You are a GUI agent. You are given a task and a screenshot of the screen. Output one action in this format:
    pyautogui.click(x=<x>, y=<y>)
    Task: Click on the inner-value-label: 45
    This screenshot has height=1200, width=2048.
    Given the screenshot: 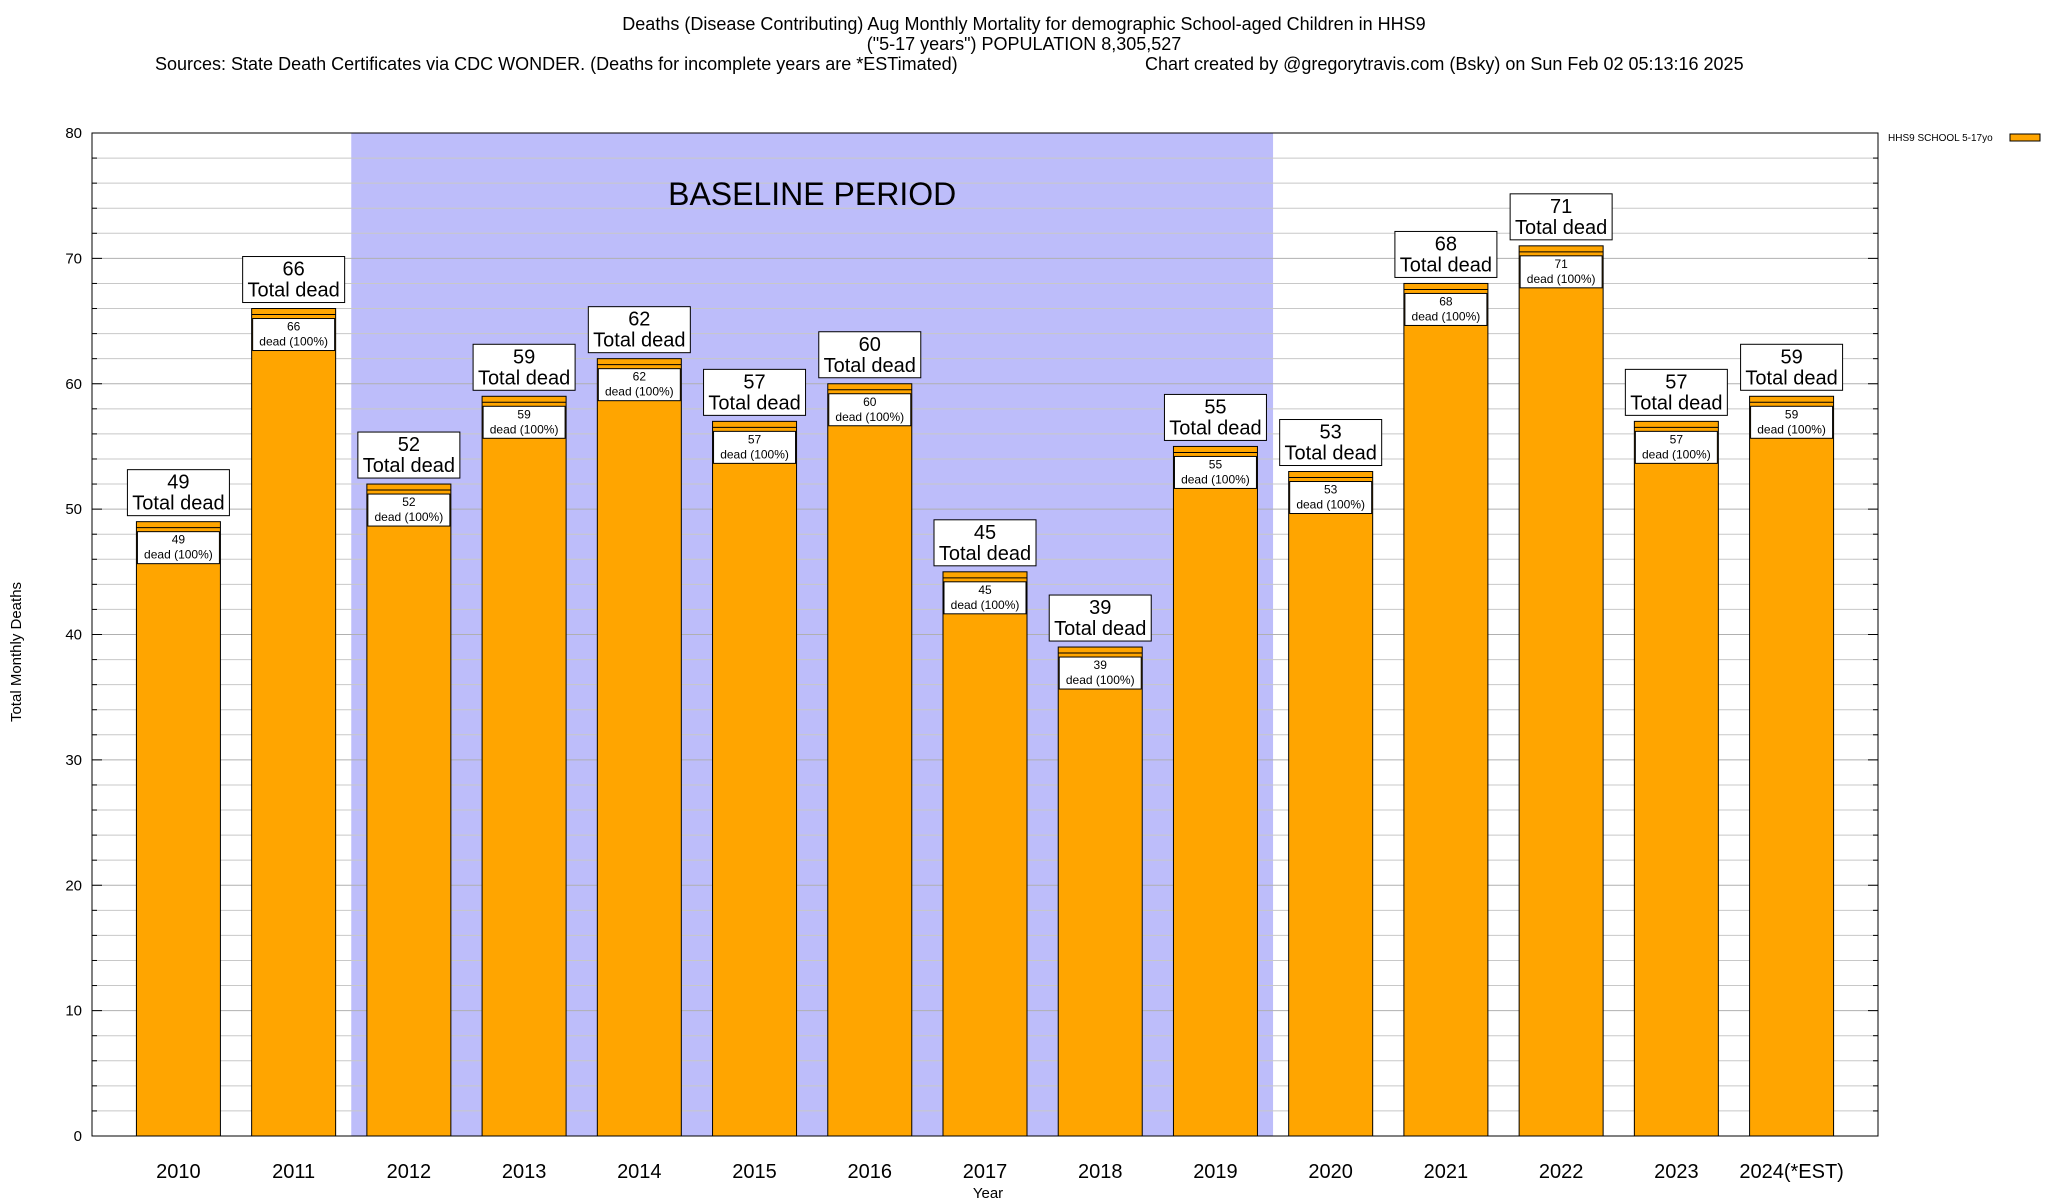 What is the action you would take?
    pyautogui.click(x=985, y=590)
    